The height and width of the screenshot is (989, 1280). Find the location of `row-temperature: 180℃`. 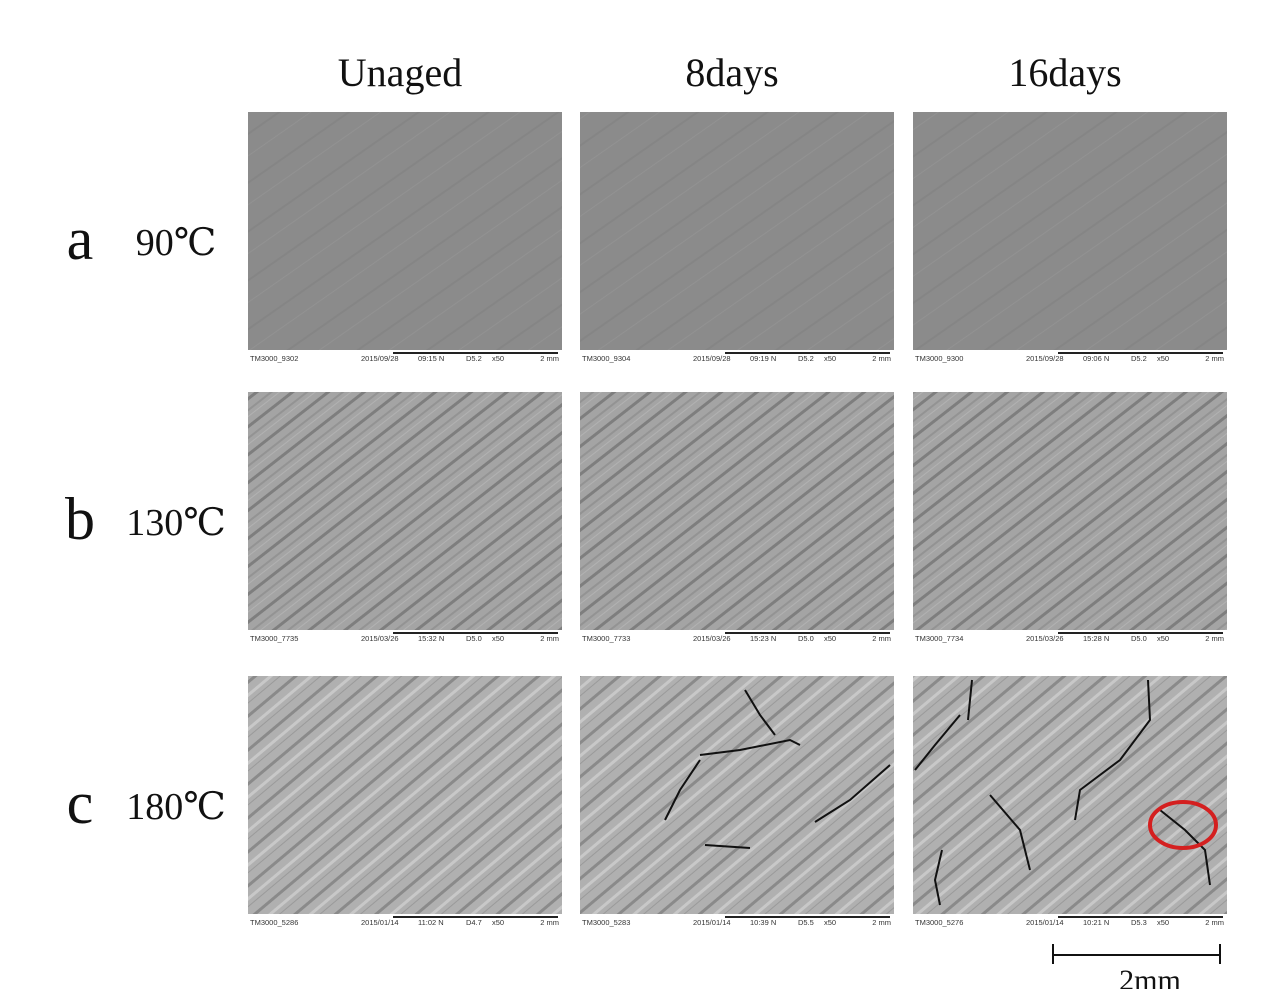

row-temperature: 180℃ is located at coordinates (176, 807).